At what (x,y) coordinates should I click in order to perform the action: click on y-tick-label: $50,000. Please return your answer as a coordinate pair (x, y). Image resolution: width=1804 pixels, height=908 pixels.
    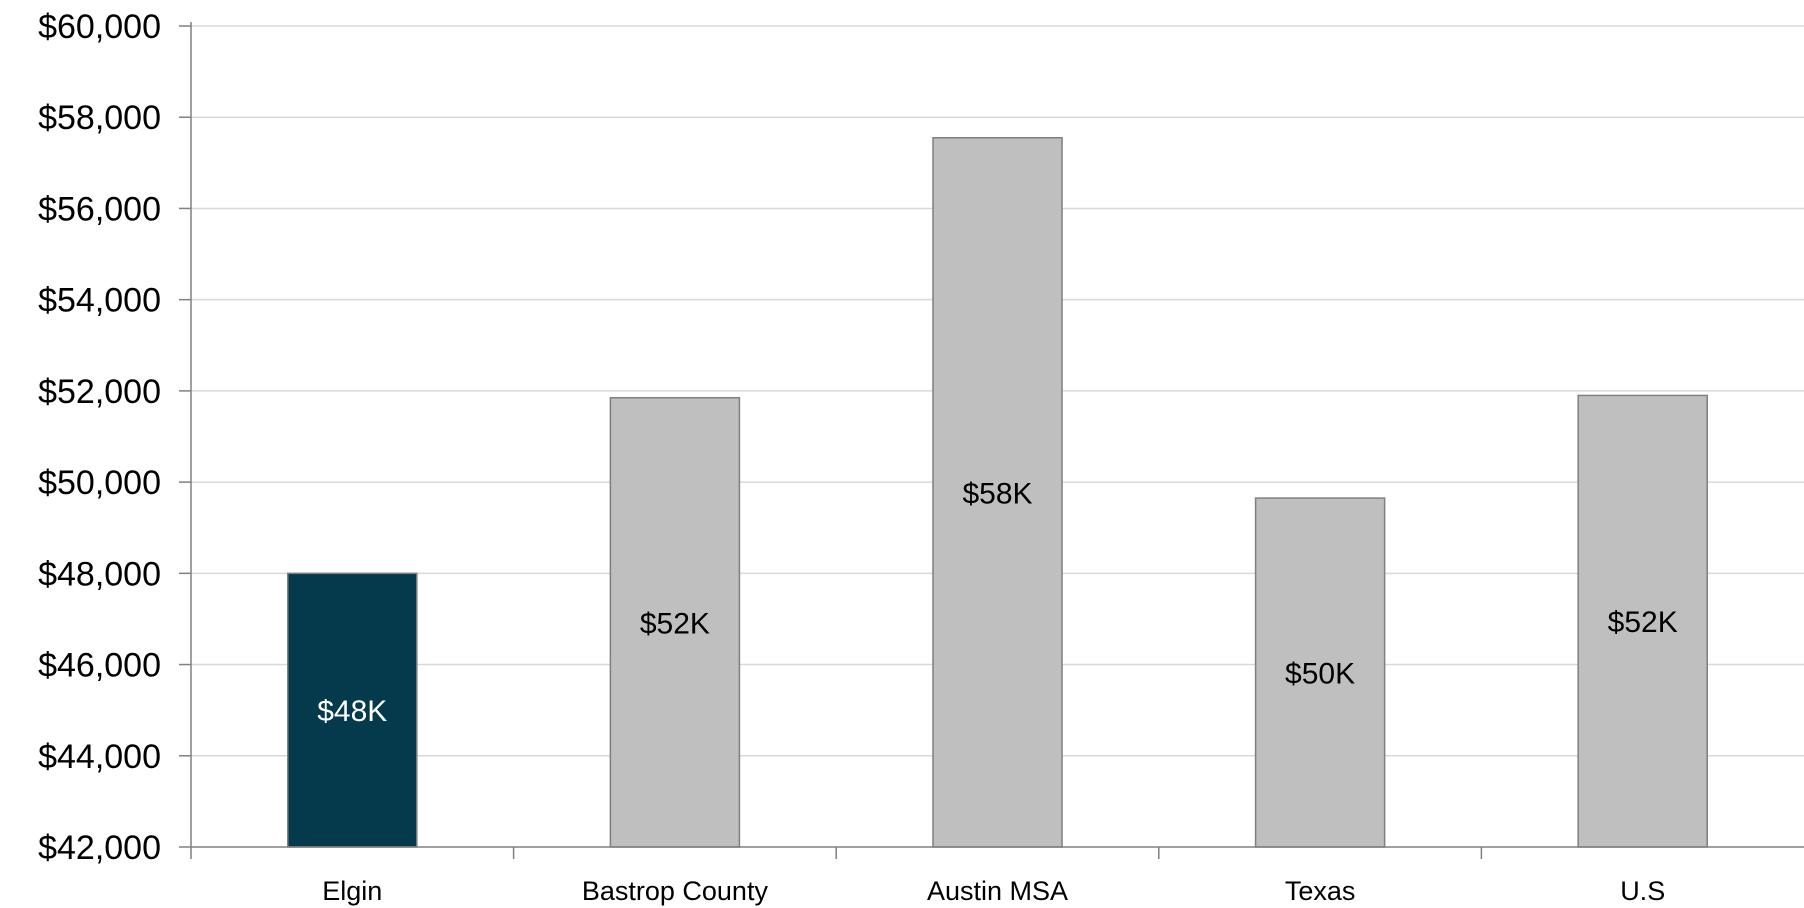
    Looking at the image, I should click on (99, 483).